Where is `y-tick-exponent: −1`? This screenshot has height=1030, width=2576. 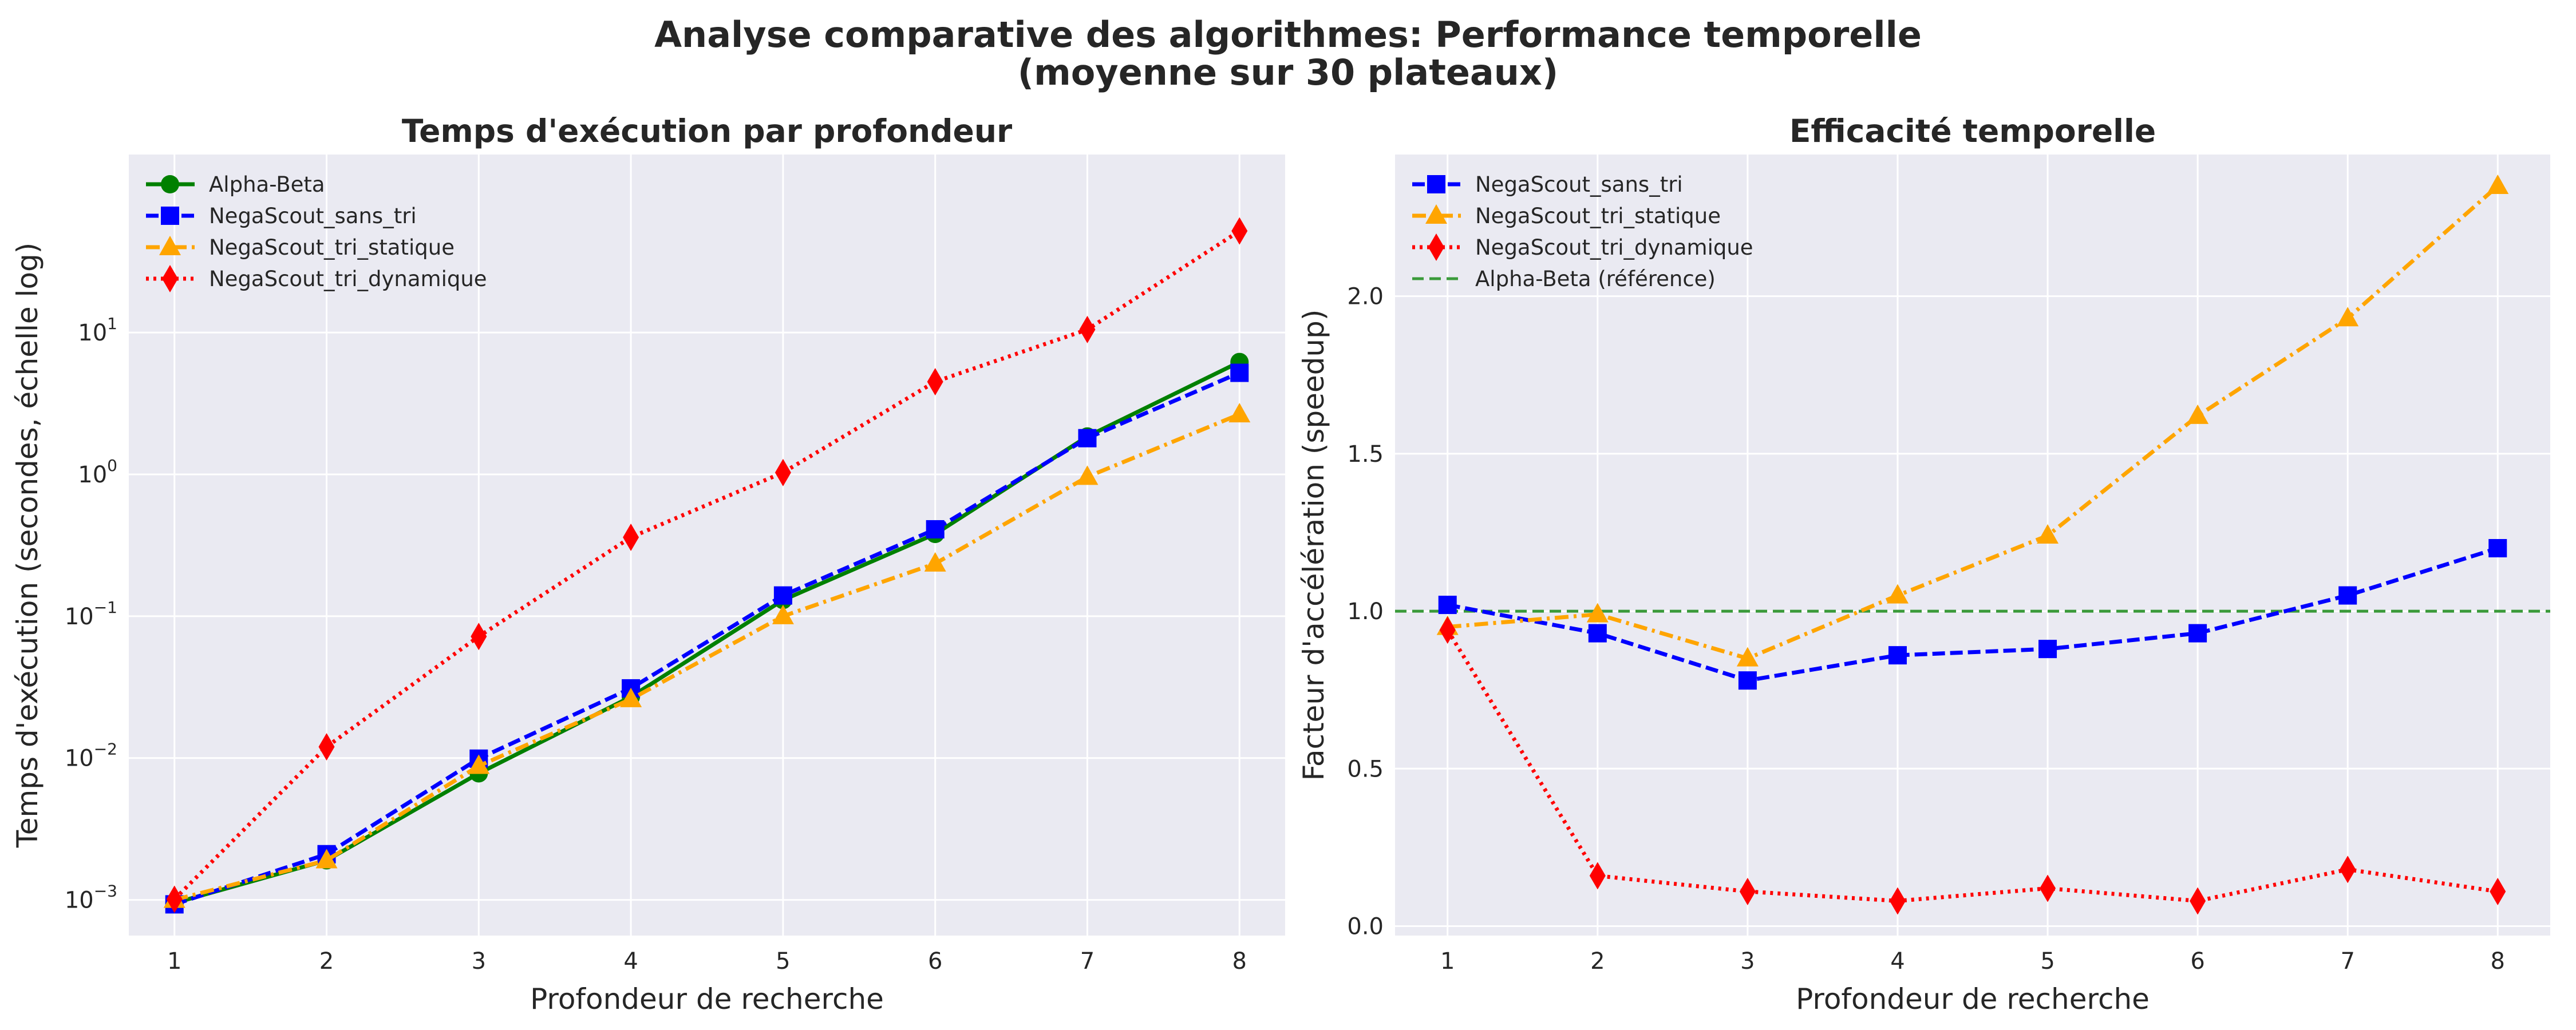
y-tick-exponent: −1 is located at coordinates (105, 607).